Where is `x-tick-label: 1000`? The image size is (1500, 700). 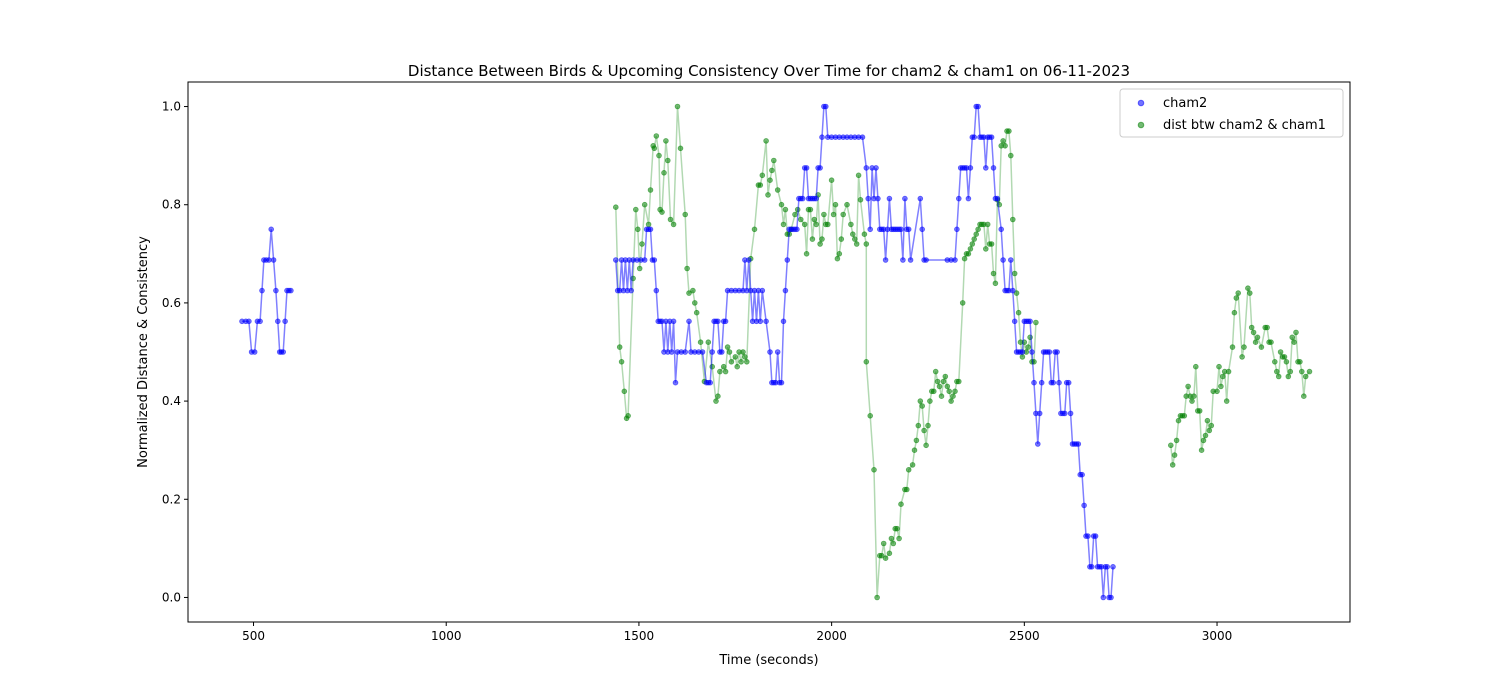 x-tick-label: 1000 is located at coordinates (446, 636).